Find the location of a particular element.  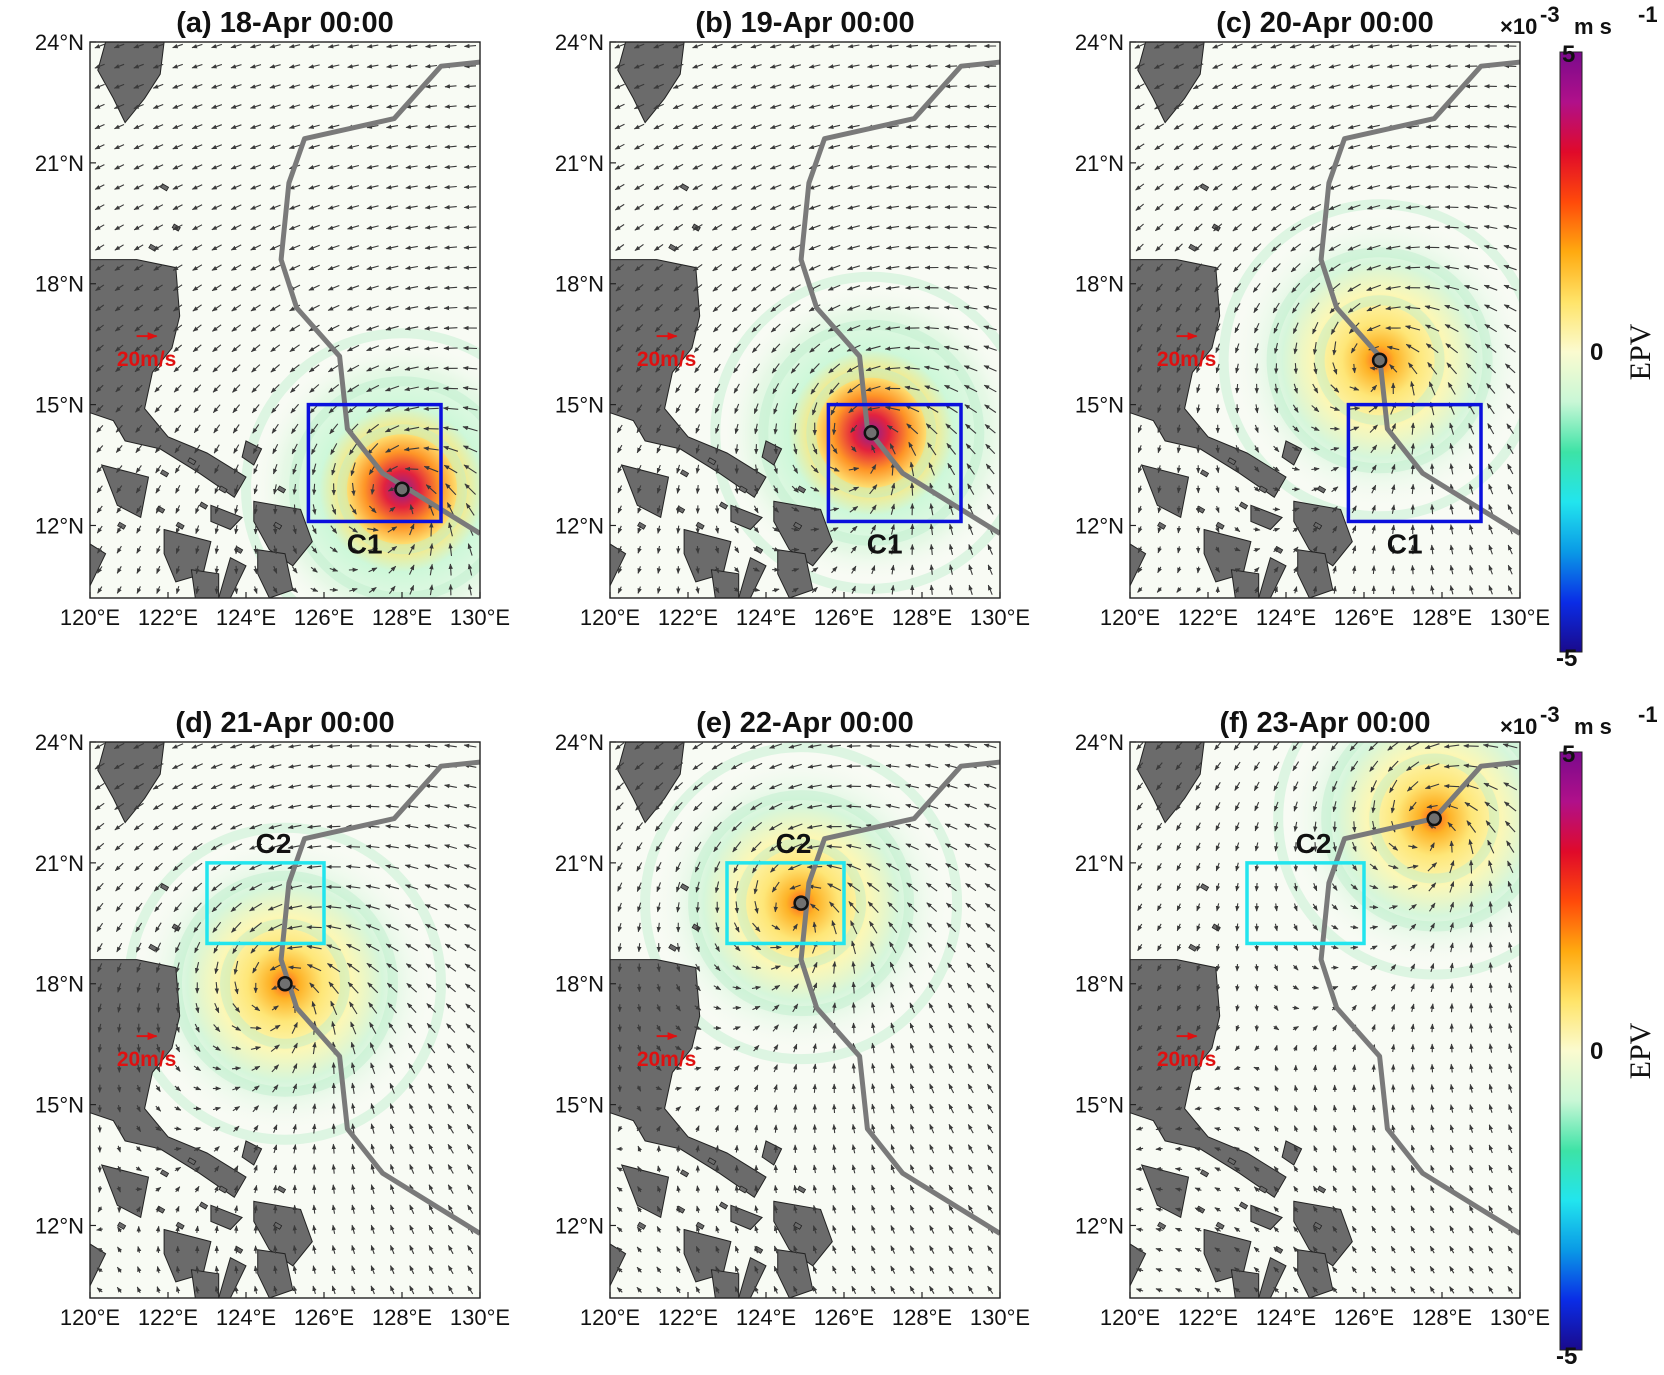

land-mass is located at coordinates (168, 379).